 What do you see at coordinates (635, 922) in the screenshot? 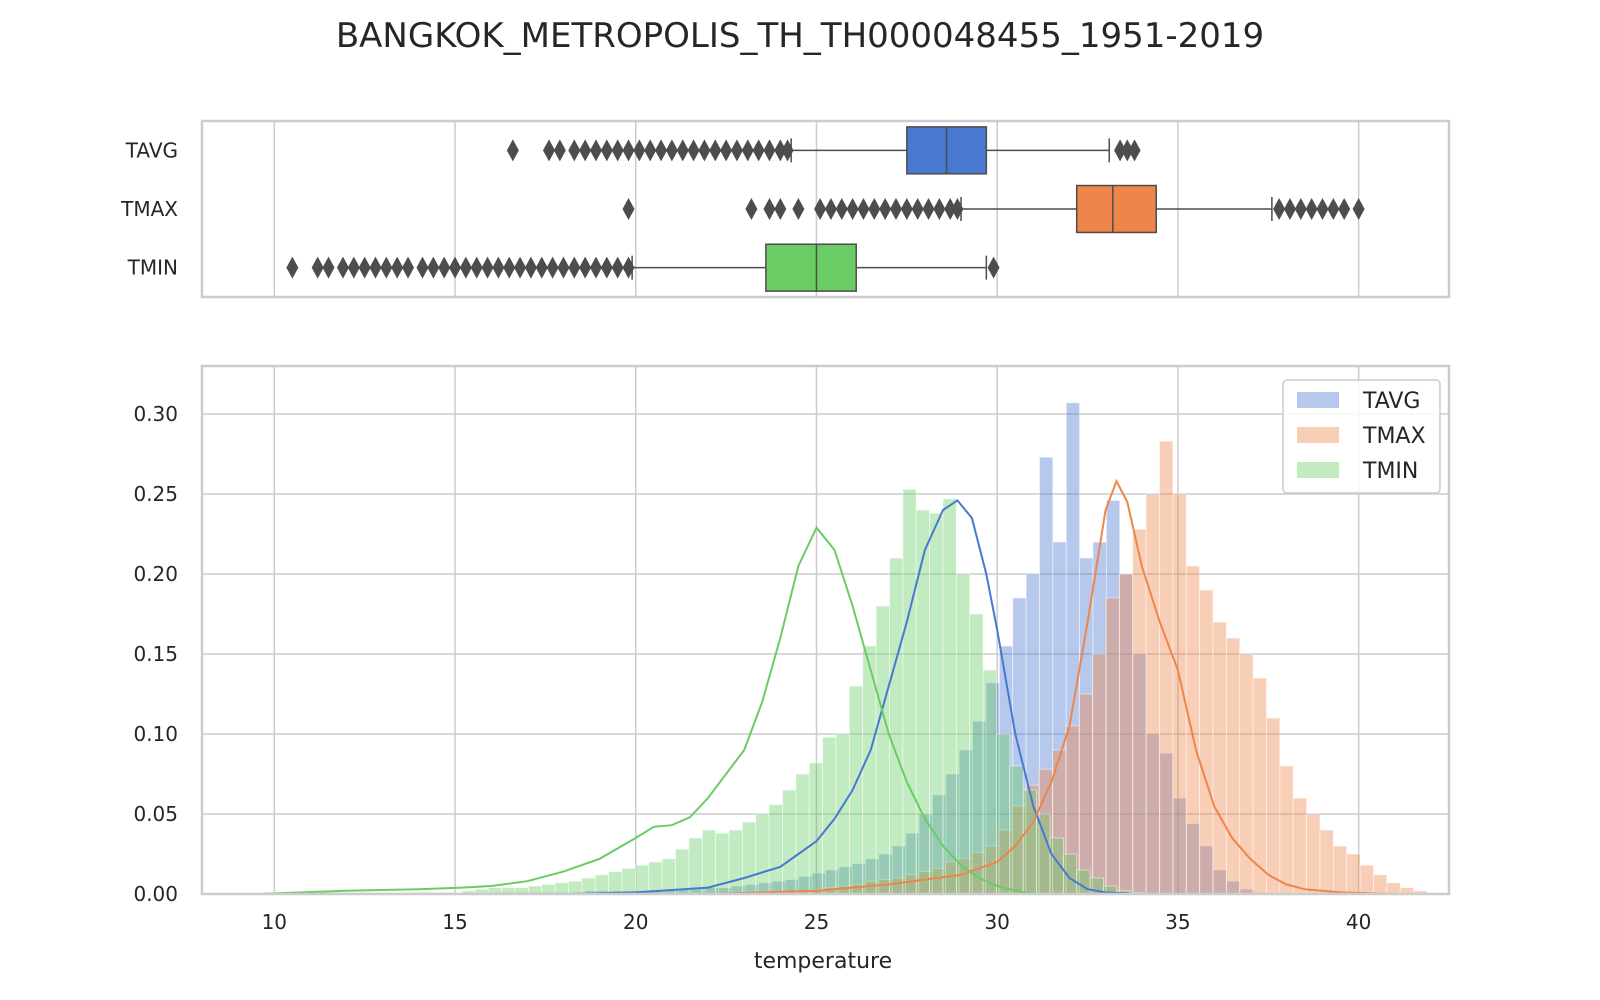
I see `x-tick-label: 20` at bounding box center [635, 922].